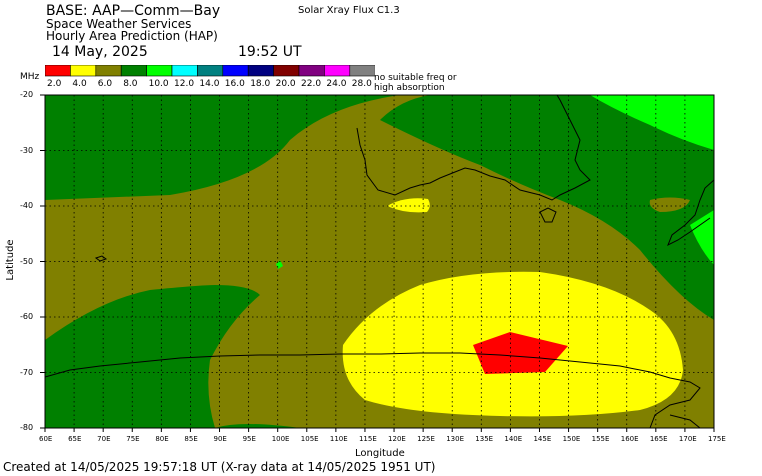 The width and height of the screenshot is (762, 476). What do you see at coordinates (130, 84) in the screenshot?
I see `legend-value: 8.0` at bounding box center [130, 84].